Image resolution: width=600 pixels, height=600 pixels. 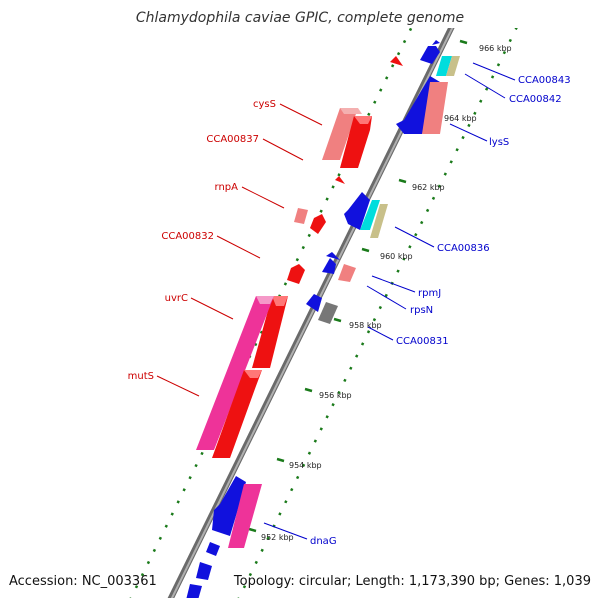 What do you see at coordinates (499, 142) in the screenshot?
I see `gene-label-lysS: lysS` at bounding box center [499, 142].